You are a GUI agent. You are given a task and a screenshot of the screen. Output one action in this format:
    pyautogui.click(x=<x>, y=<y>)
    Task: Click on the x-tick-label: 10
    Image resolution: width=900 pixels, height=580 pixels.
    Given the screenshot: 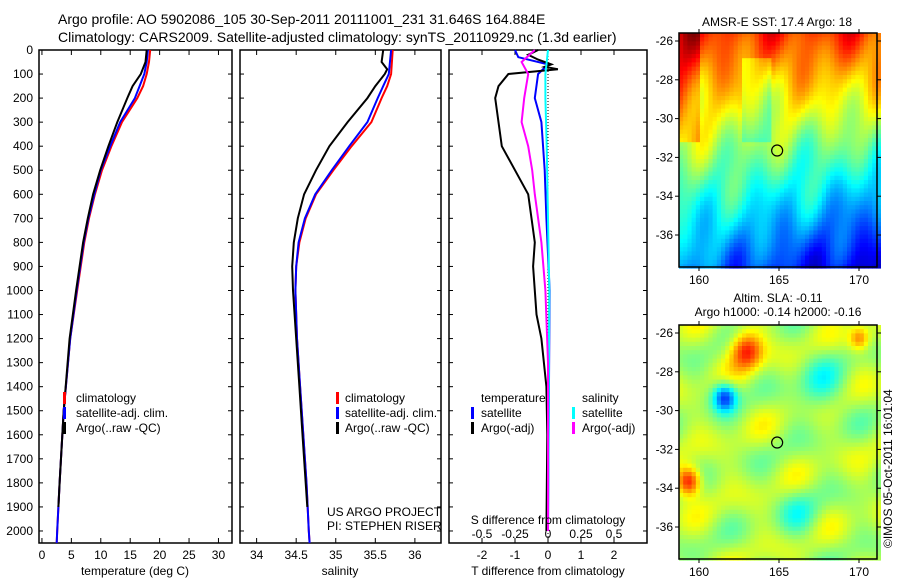 What is the action you would take?
    pyautogui.click(x=101, y=555)
    